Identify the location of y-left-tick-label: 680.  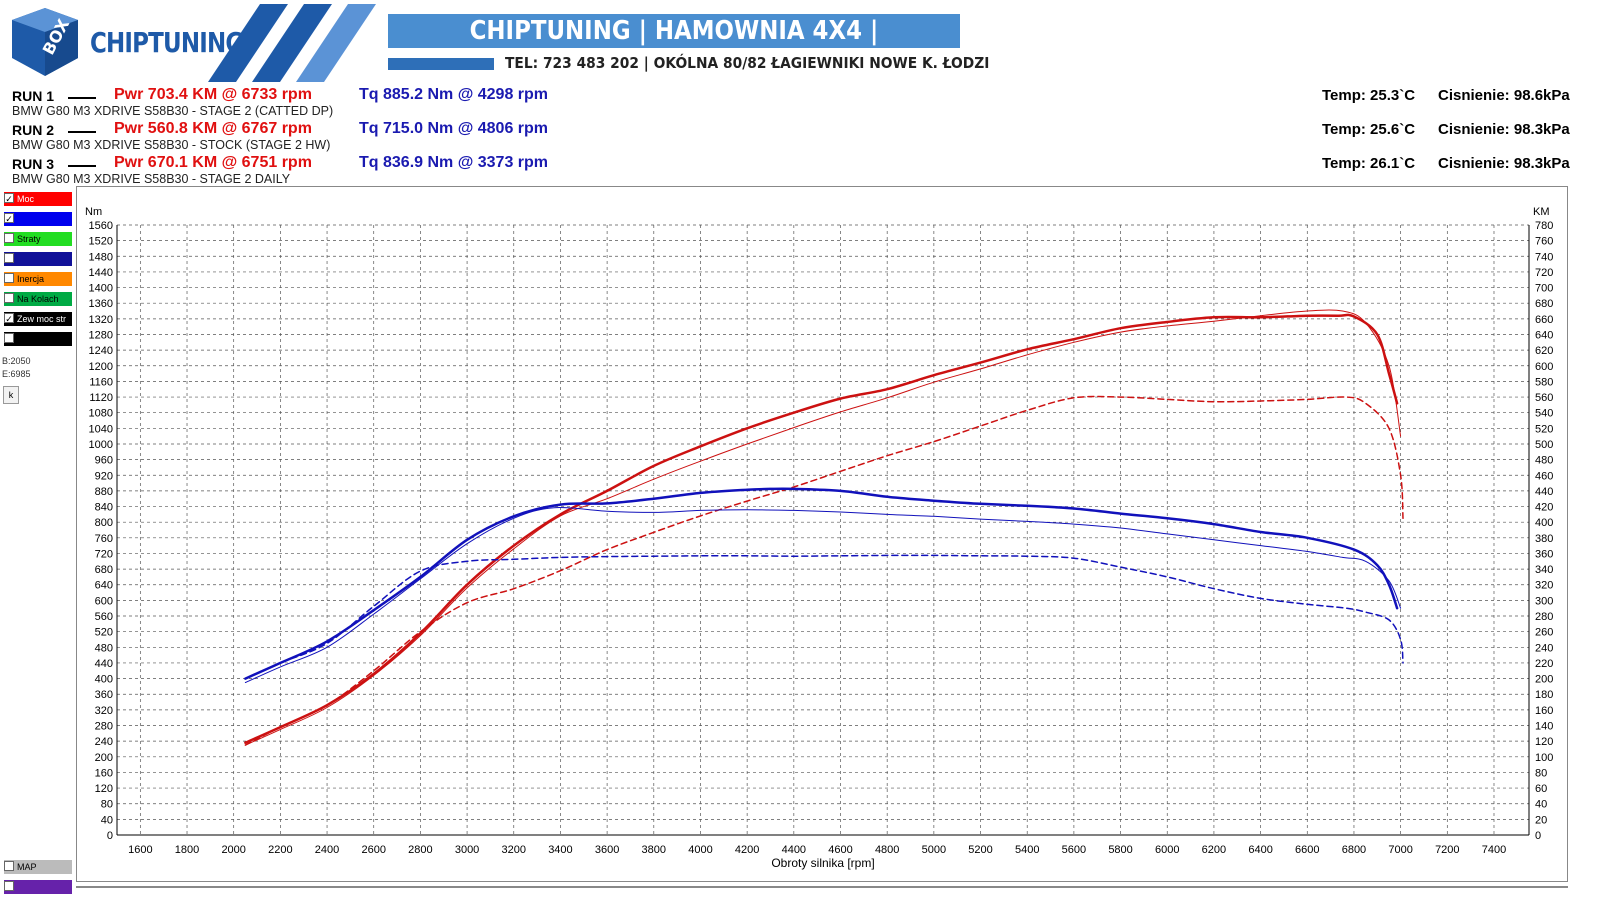
(104, 570).